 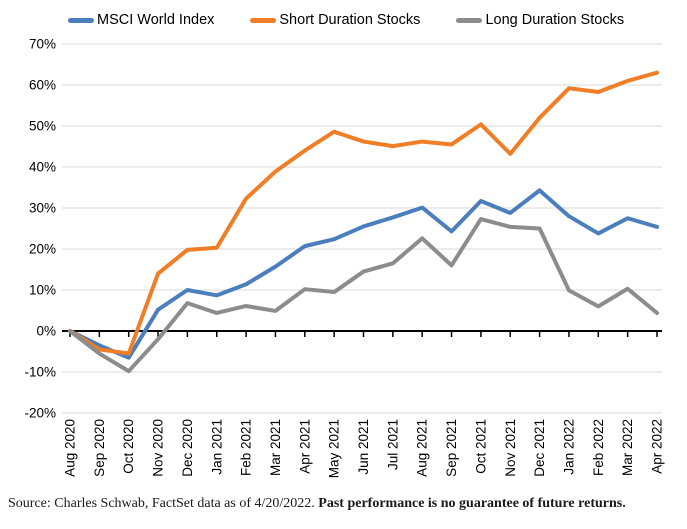 What do you see at coordinates (40, 413) in the screenshot?
I see `y-axis-tick-label: -20%` at bounding box center [40, 413].